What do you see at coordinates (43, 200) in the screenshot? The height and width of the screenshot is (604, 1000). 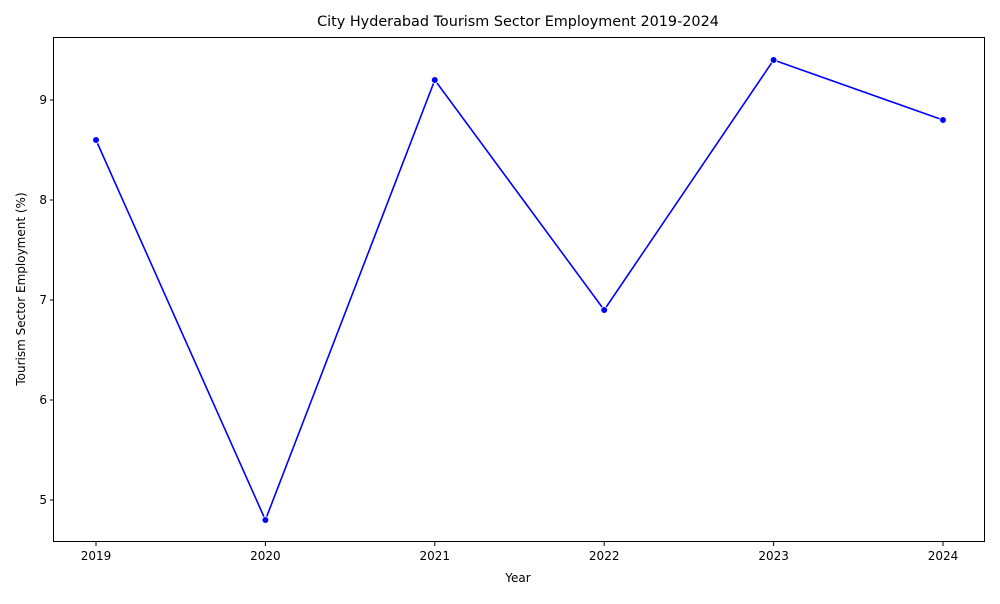 I see `y-tick-label: 8` at bounding box center [43, 200].